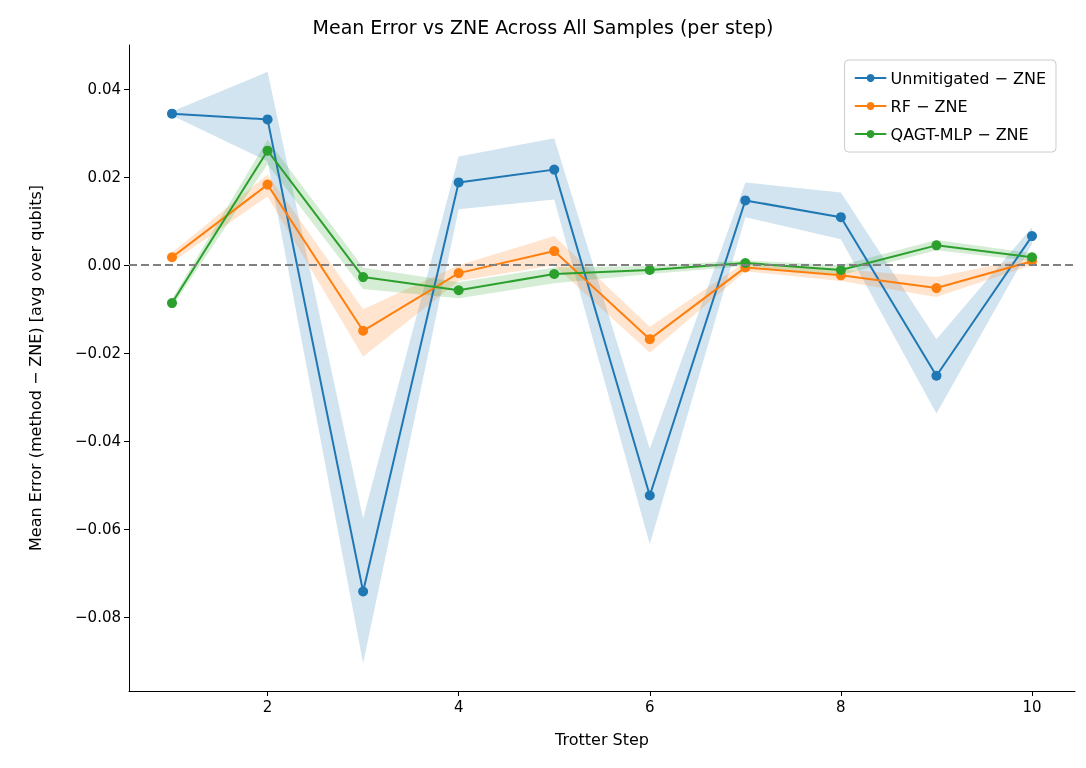 The image size is (1086, 768). What do you see at coordinates (267, 706) in the screenshot?
I see `x-tick-label: 2` at bounding box center [267, 706].